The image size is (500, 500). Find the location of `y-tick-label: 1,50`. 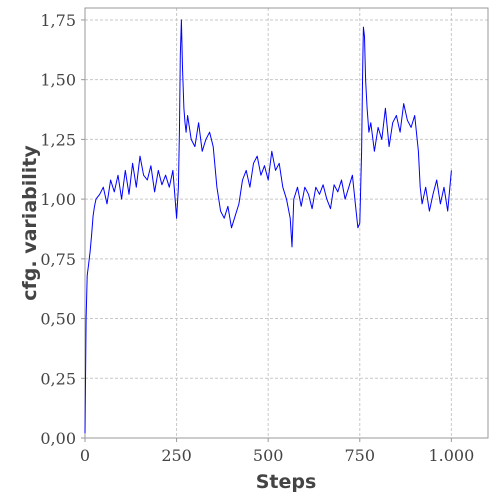

y-tick-label: 1,50 is located at coordinates (58, 80).